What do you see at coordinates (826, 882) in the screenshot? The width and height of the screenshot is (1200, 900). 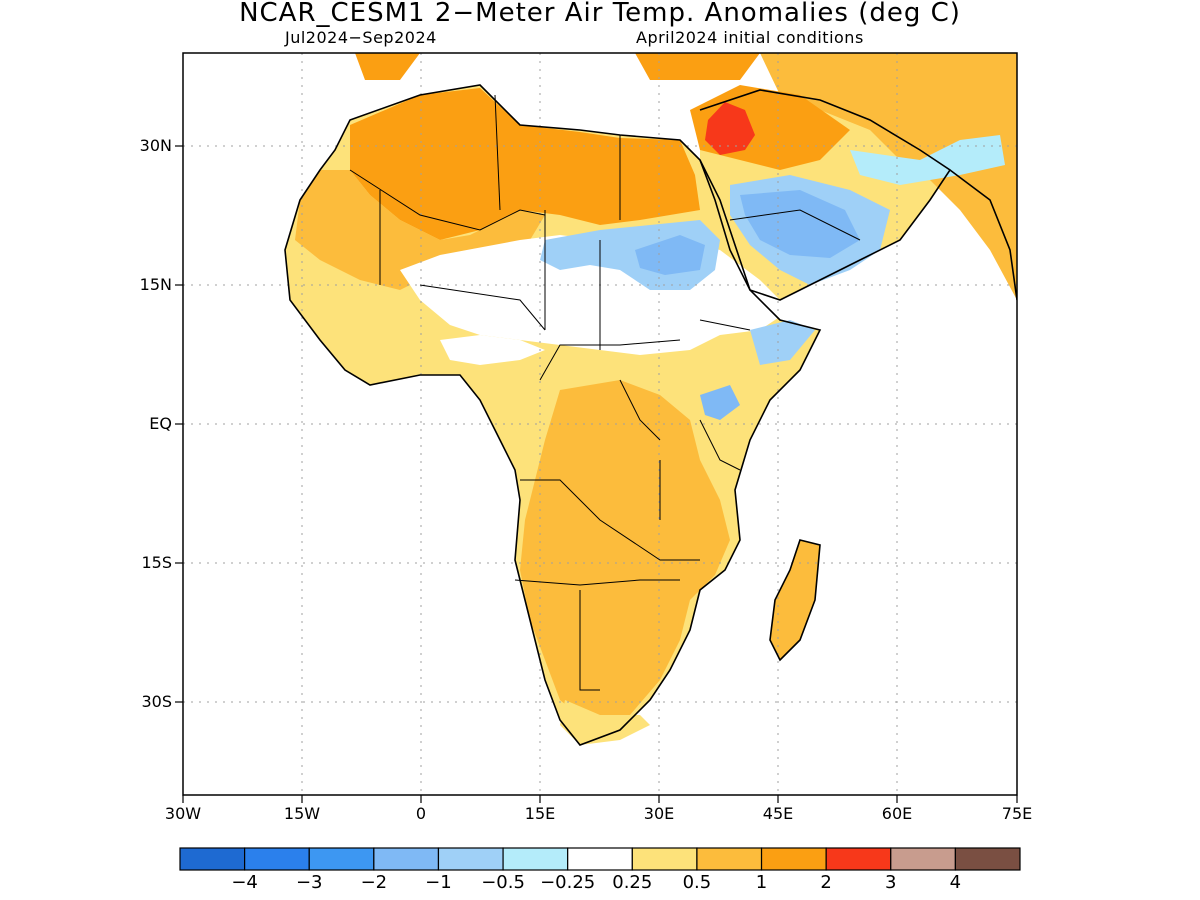 I see `colorbar-level-label: 2` at bounding box center [826, 882].